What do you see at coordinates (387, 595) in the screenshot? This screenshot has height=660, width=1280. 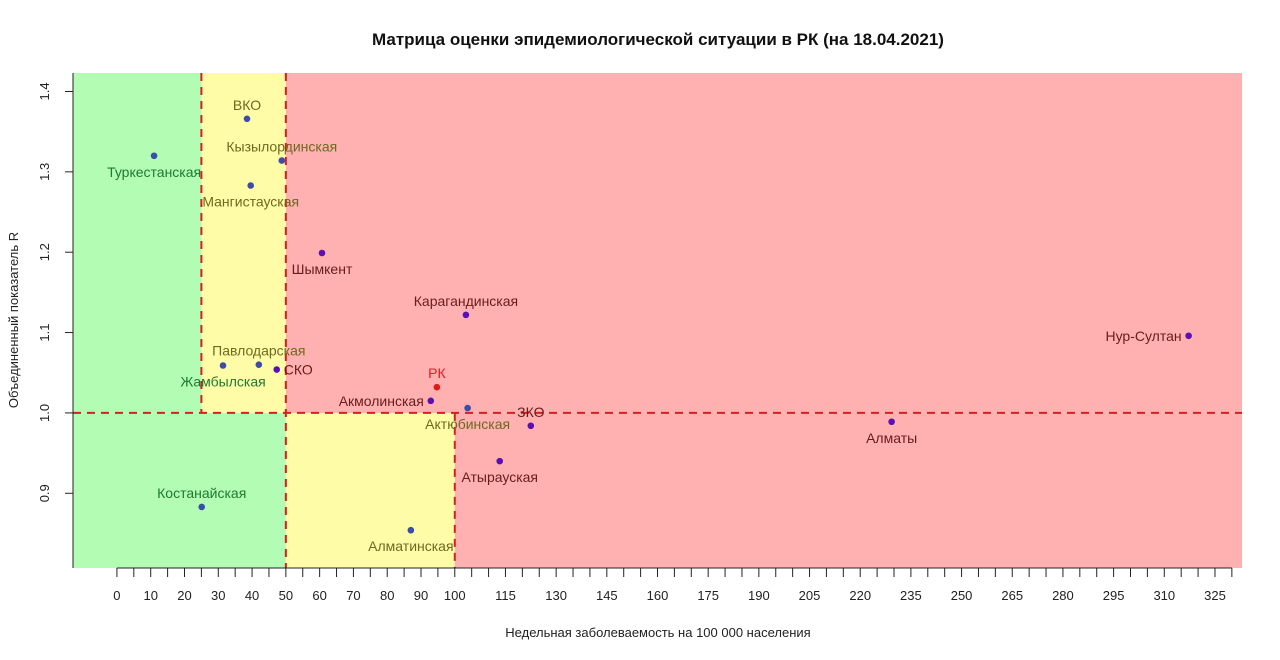 I see `x-tick-label: 80` at bounding box center [387, 595].